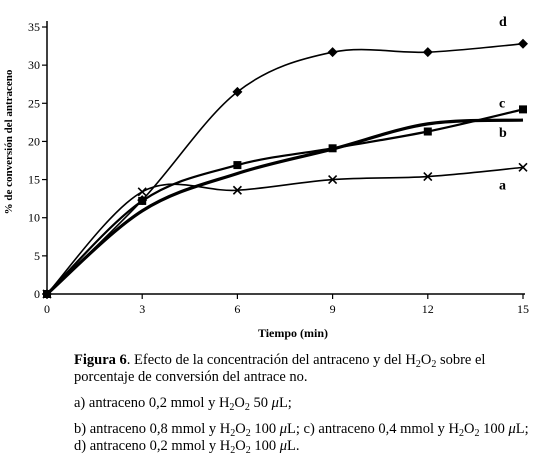  What do you see at coordinates (9, 141) in the screenshot?
I see `y-axis-label: % de conversión del antraceno` at bounding box center [9, 141].